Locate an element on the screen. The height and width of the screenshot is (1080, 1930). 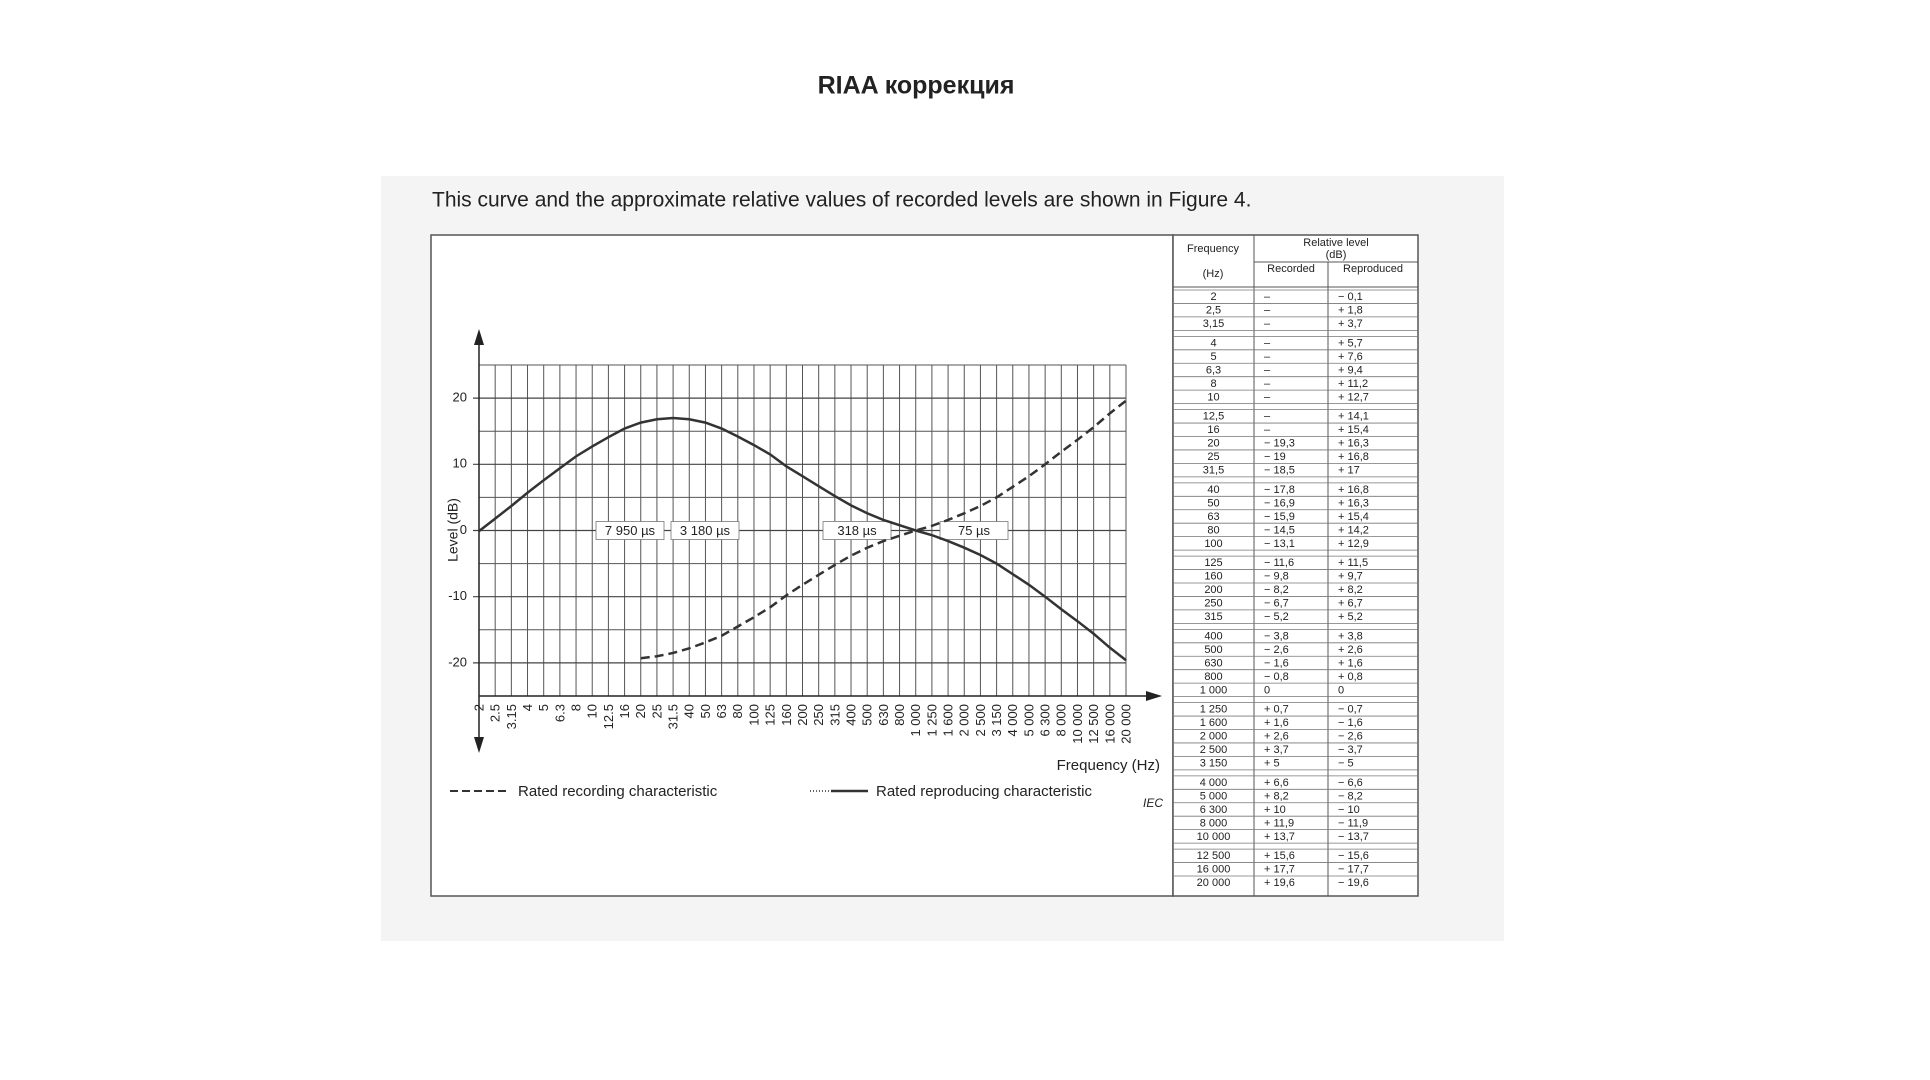
table-cell: 200 is located at coordinates (1213, 590).